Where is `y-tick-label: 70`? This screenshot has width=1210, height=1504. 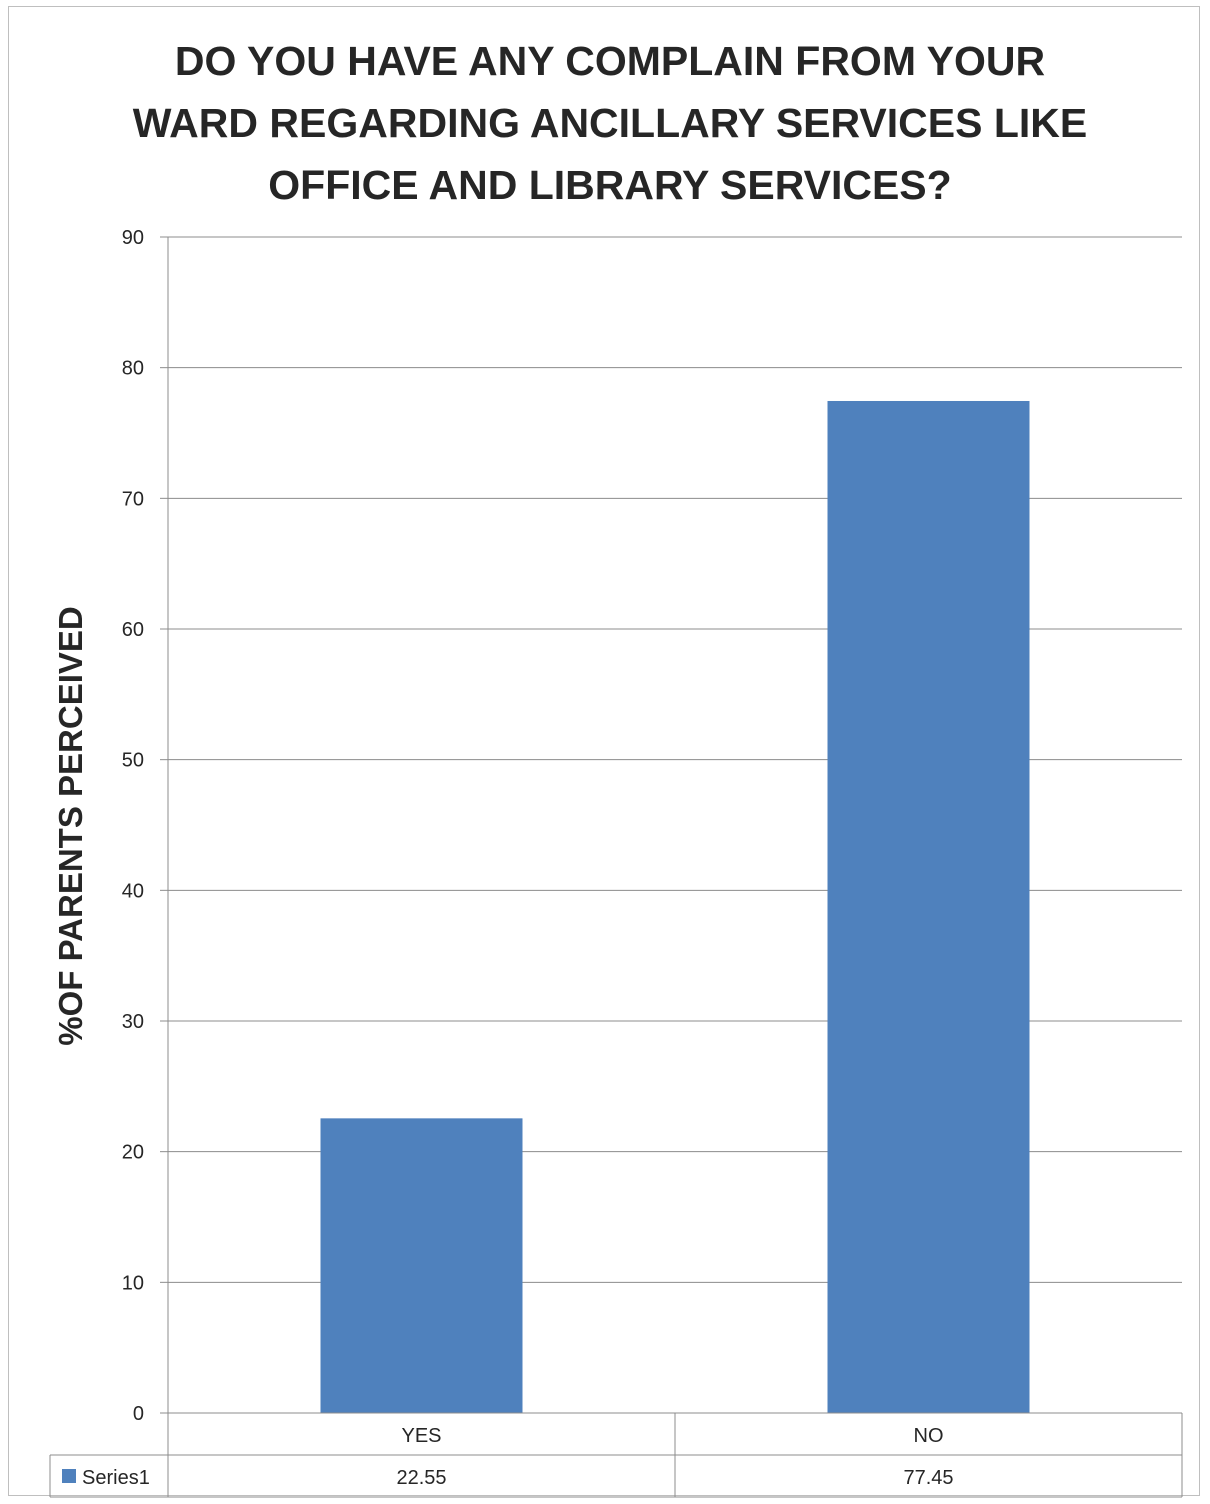
y-tick-label: 70 is located at coordinates (133, 499).